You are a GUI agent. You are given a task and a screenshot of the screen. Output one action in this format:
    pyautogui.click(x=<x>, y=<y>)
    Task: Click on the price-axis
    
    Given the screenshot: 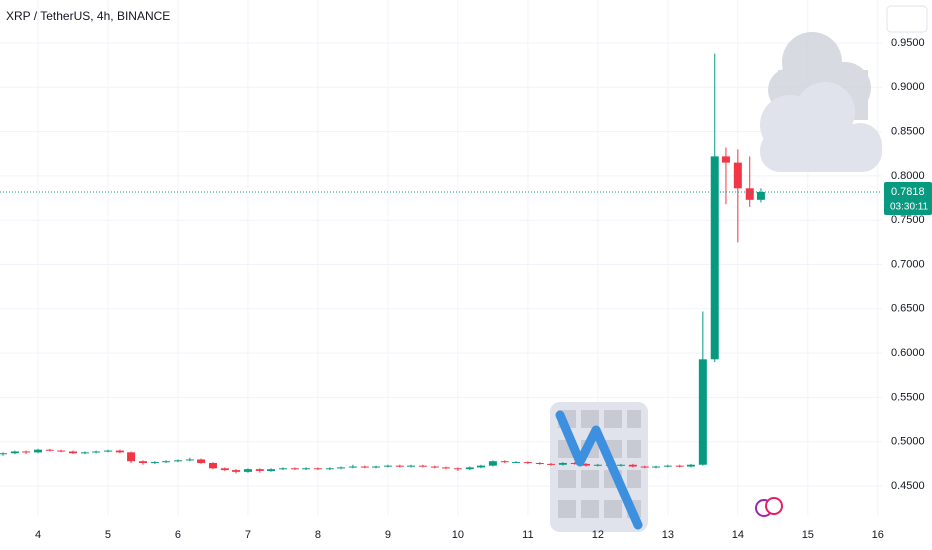 What is the action you would take?
    pyautogui.click(x=908, y=275)
    